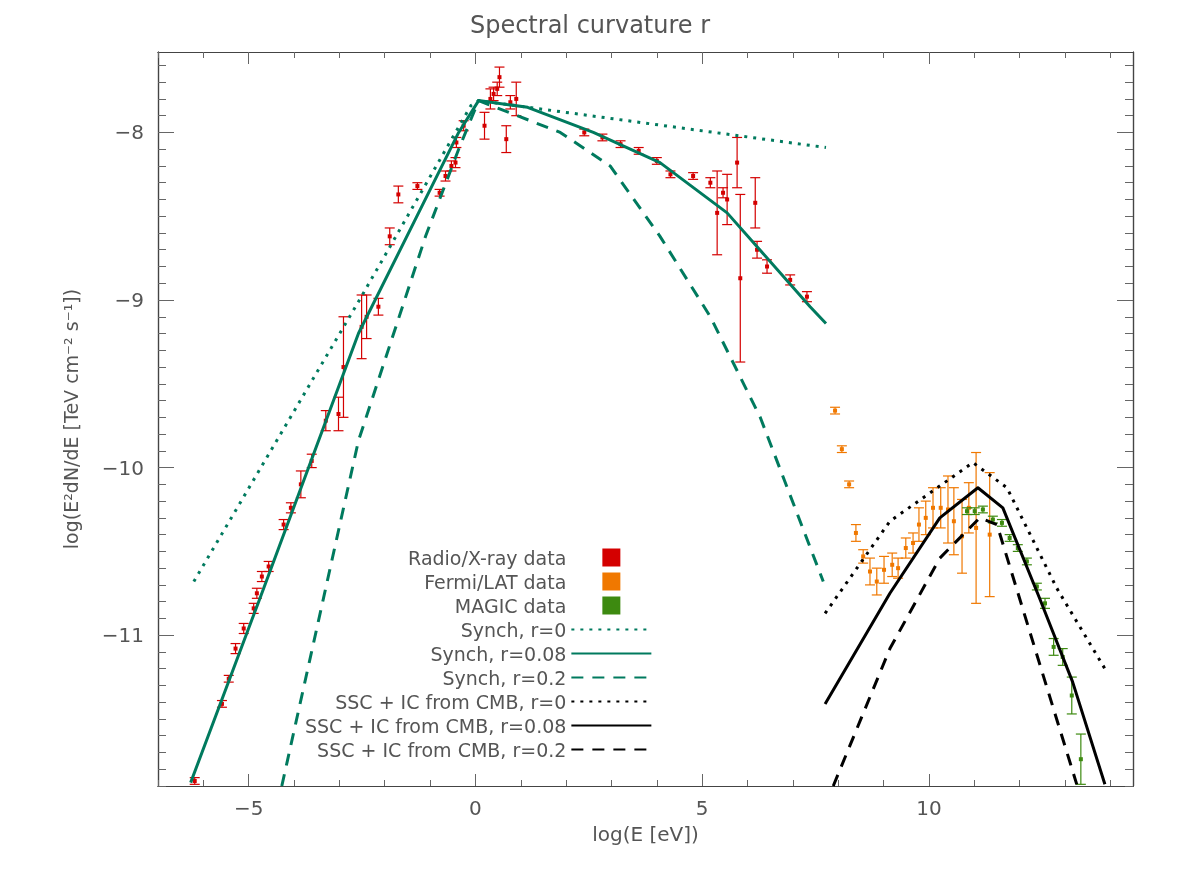  I want to click on x-tick-label: −5, so click(248, 808).